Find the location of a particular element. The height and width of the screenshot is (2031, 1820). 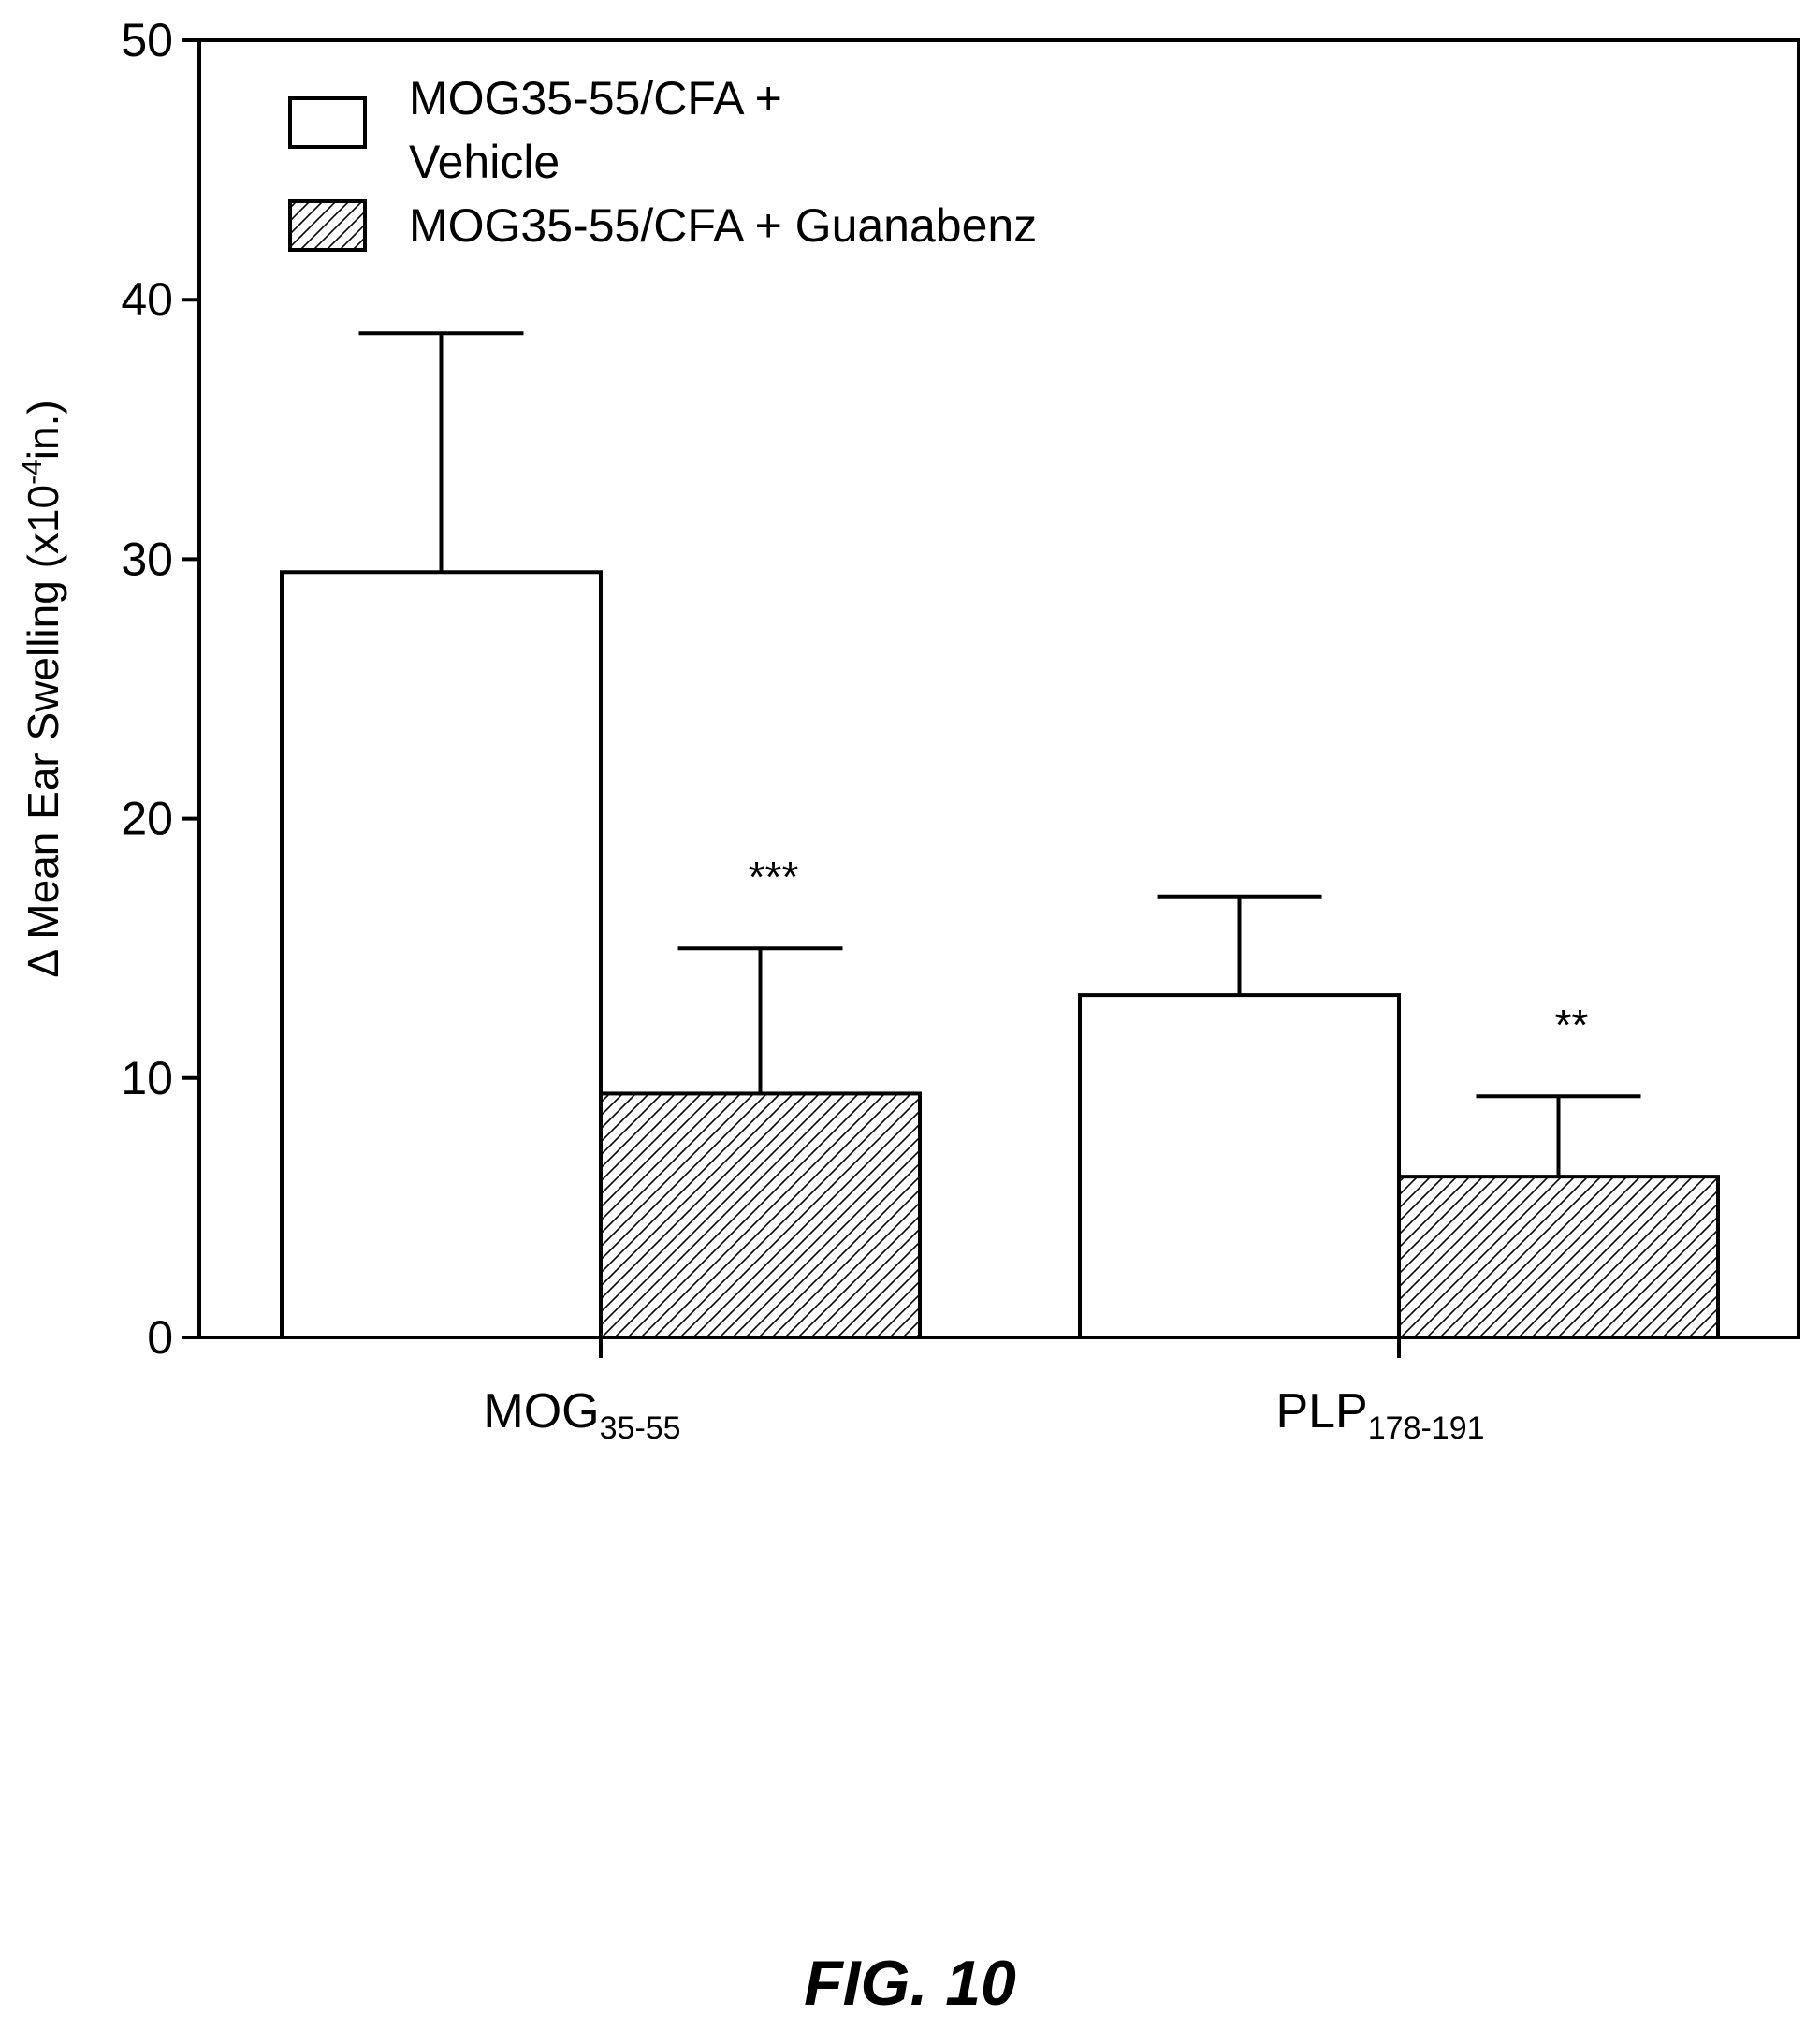

legend-label: MOG35-55/CFA + Vehicle is located at coordinates (595, 130).